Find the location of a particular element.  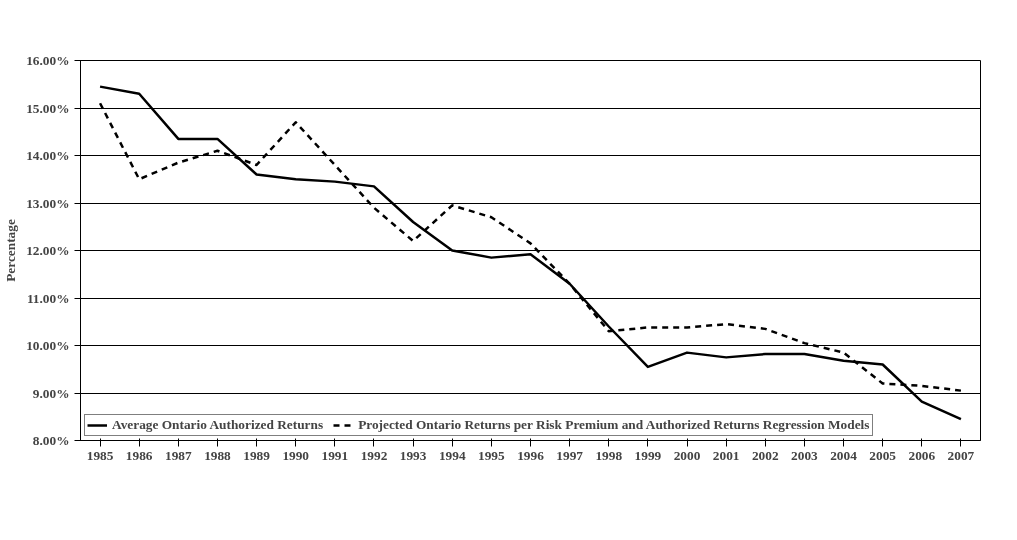

x-tick-label: 1987 is located at coordinates (178, 455).